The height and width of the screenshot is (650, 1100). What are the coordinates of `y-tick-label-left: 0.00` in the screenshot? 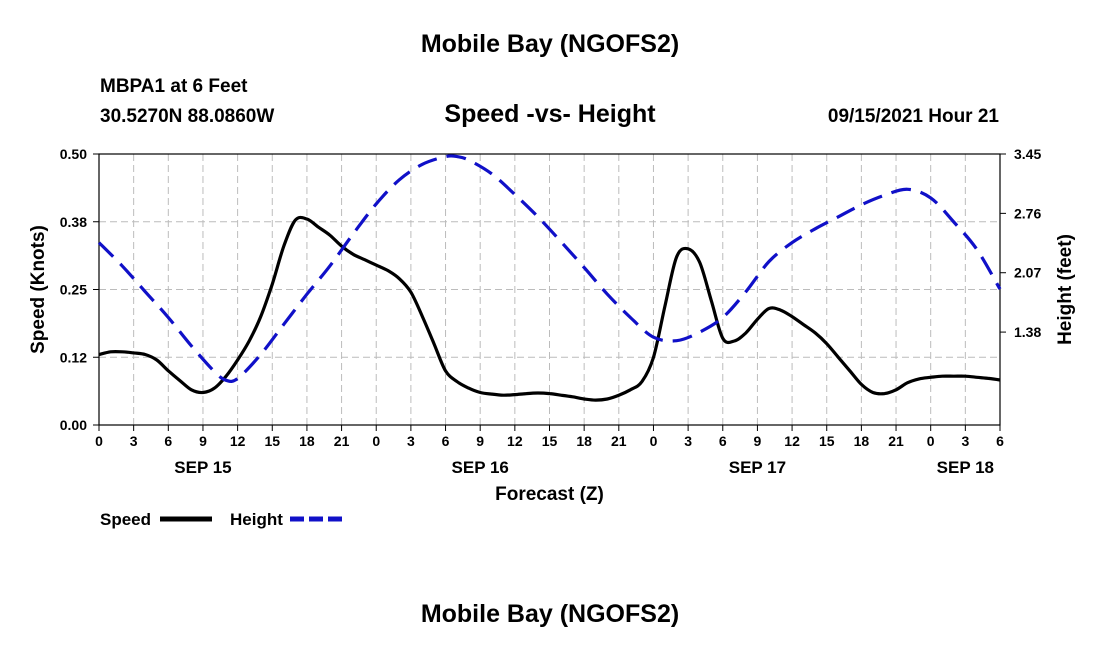 It's located at (73, 425).